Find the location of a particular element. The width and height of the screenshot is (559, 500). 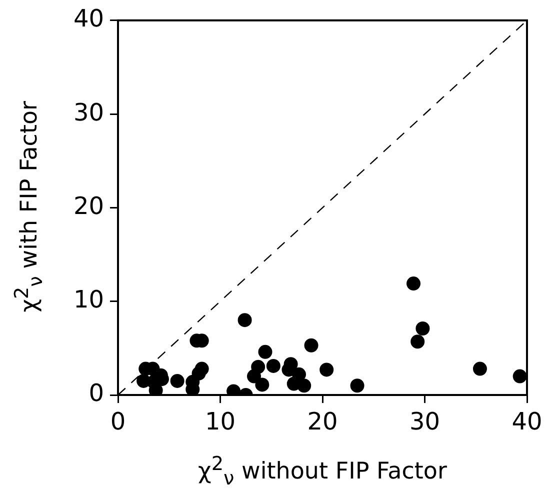

x-tick-label: 40 is located at coordinates (527, 422).